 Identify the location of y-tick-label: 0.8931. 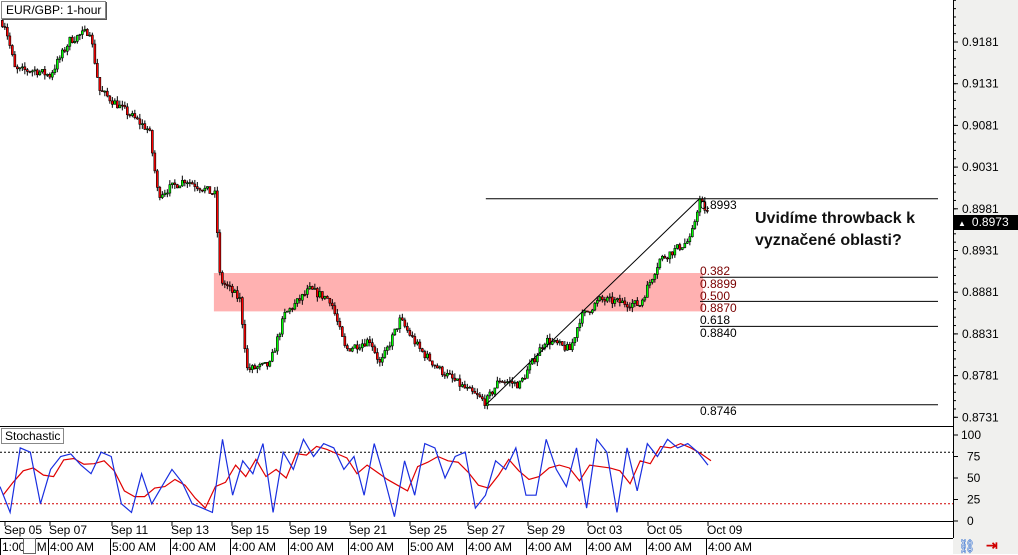
(980, 251).